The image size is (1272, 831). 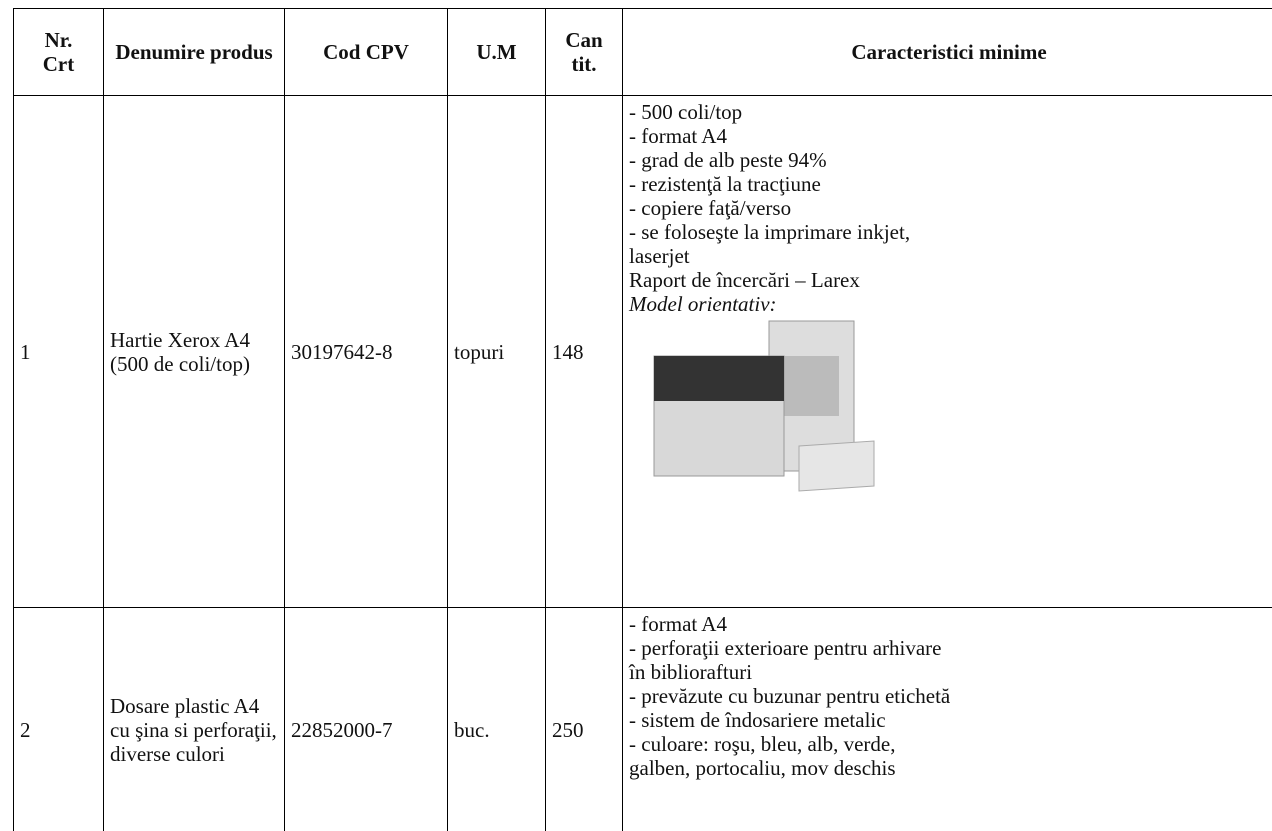 I want to click on header-cell: Denumire produs, so click(x=194, y=52).